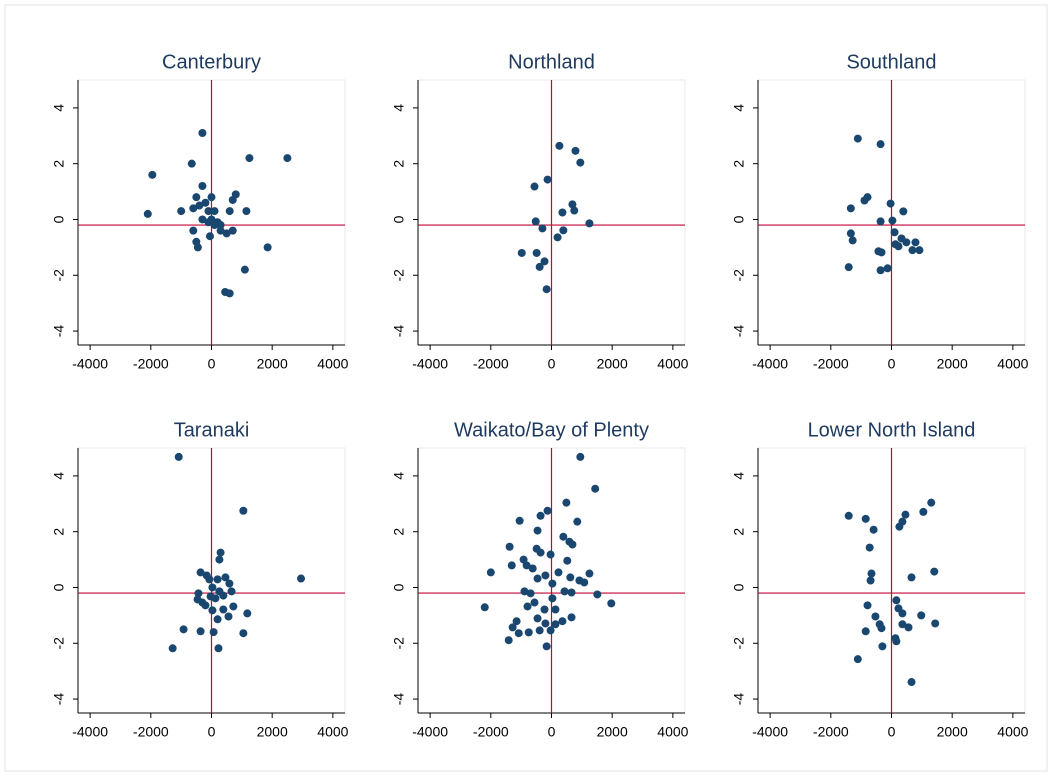 Image resolution: width=1052 pixels, height=776 pixels. Describe the element at coordinates (211, 62) in the screenshot. I see `panel-title: Canterbury` at that location.